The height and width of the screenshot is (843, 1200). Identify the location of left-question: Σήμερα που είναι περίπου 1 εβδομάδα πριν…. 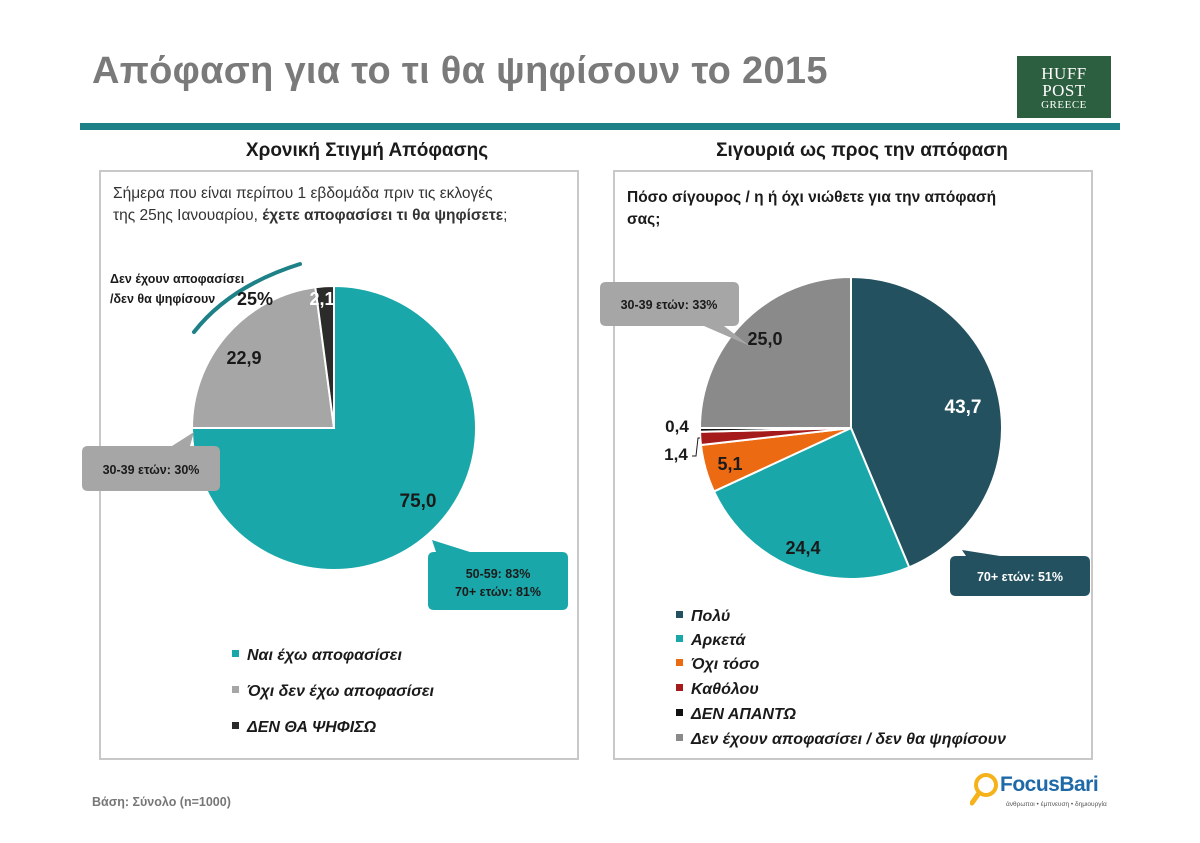
(343, 205).